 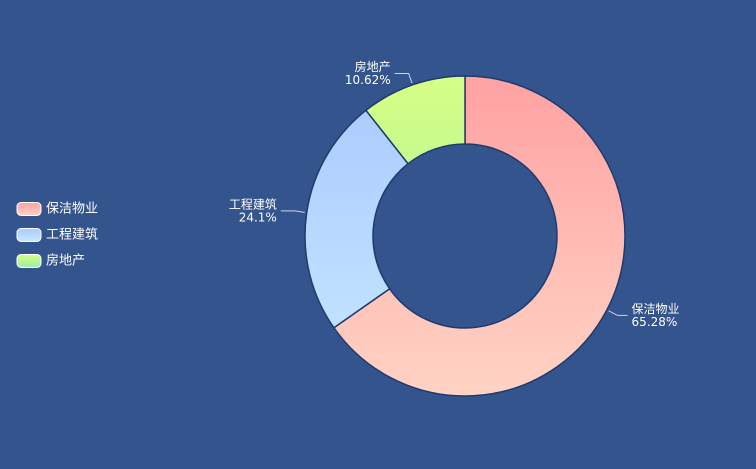 What do you see at coordinates (656, 309) in the screenshot?
I see `slice-label: 保洁物业` at bounding box center [656, 309].